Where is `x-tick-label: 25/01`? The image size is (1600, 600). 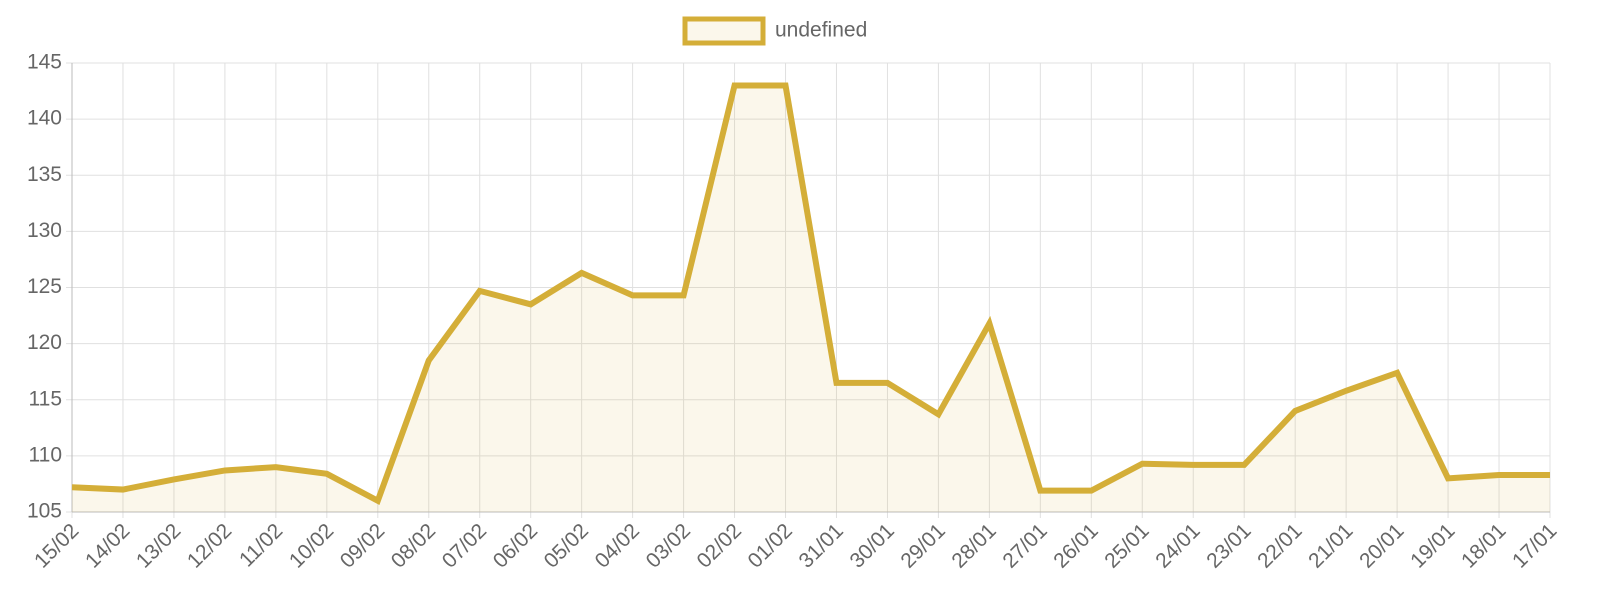 x-tick-label: 25/01 is located at coordinates (1126, 545).